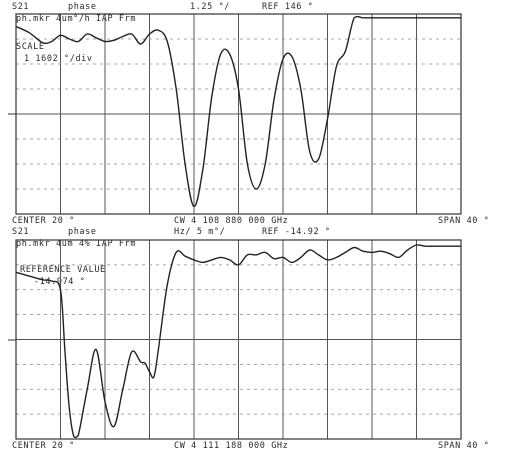 The width and height of the screenshot is (506, 453). What do you see at coordinates (82, 7) in the screenshot?
I see `upper-format-label: phase` at bounding box center [82, 7].